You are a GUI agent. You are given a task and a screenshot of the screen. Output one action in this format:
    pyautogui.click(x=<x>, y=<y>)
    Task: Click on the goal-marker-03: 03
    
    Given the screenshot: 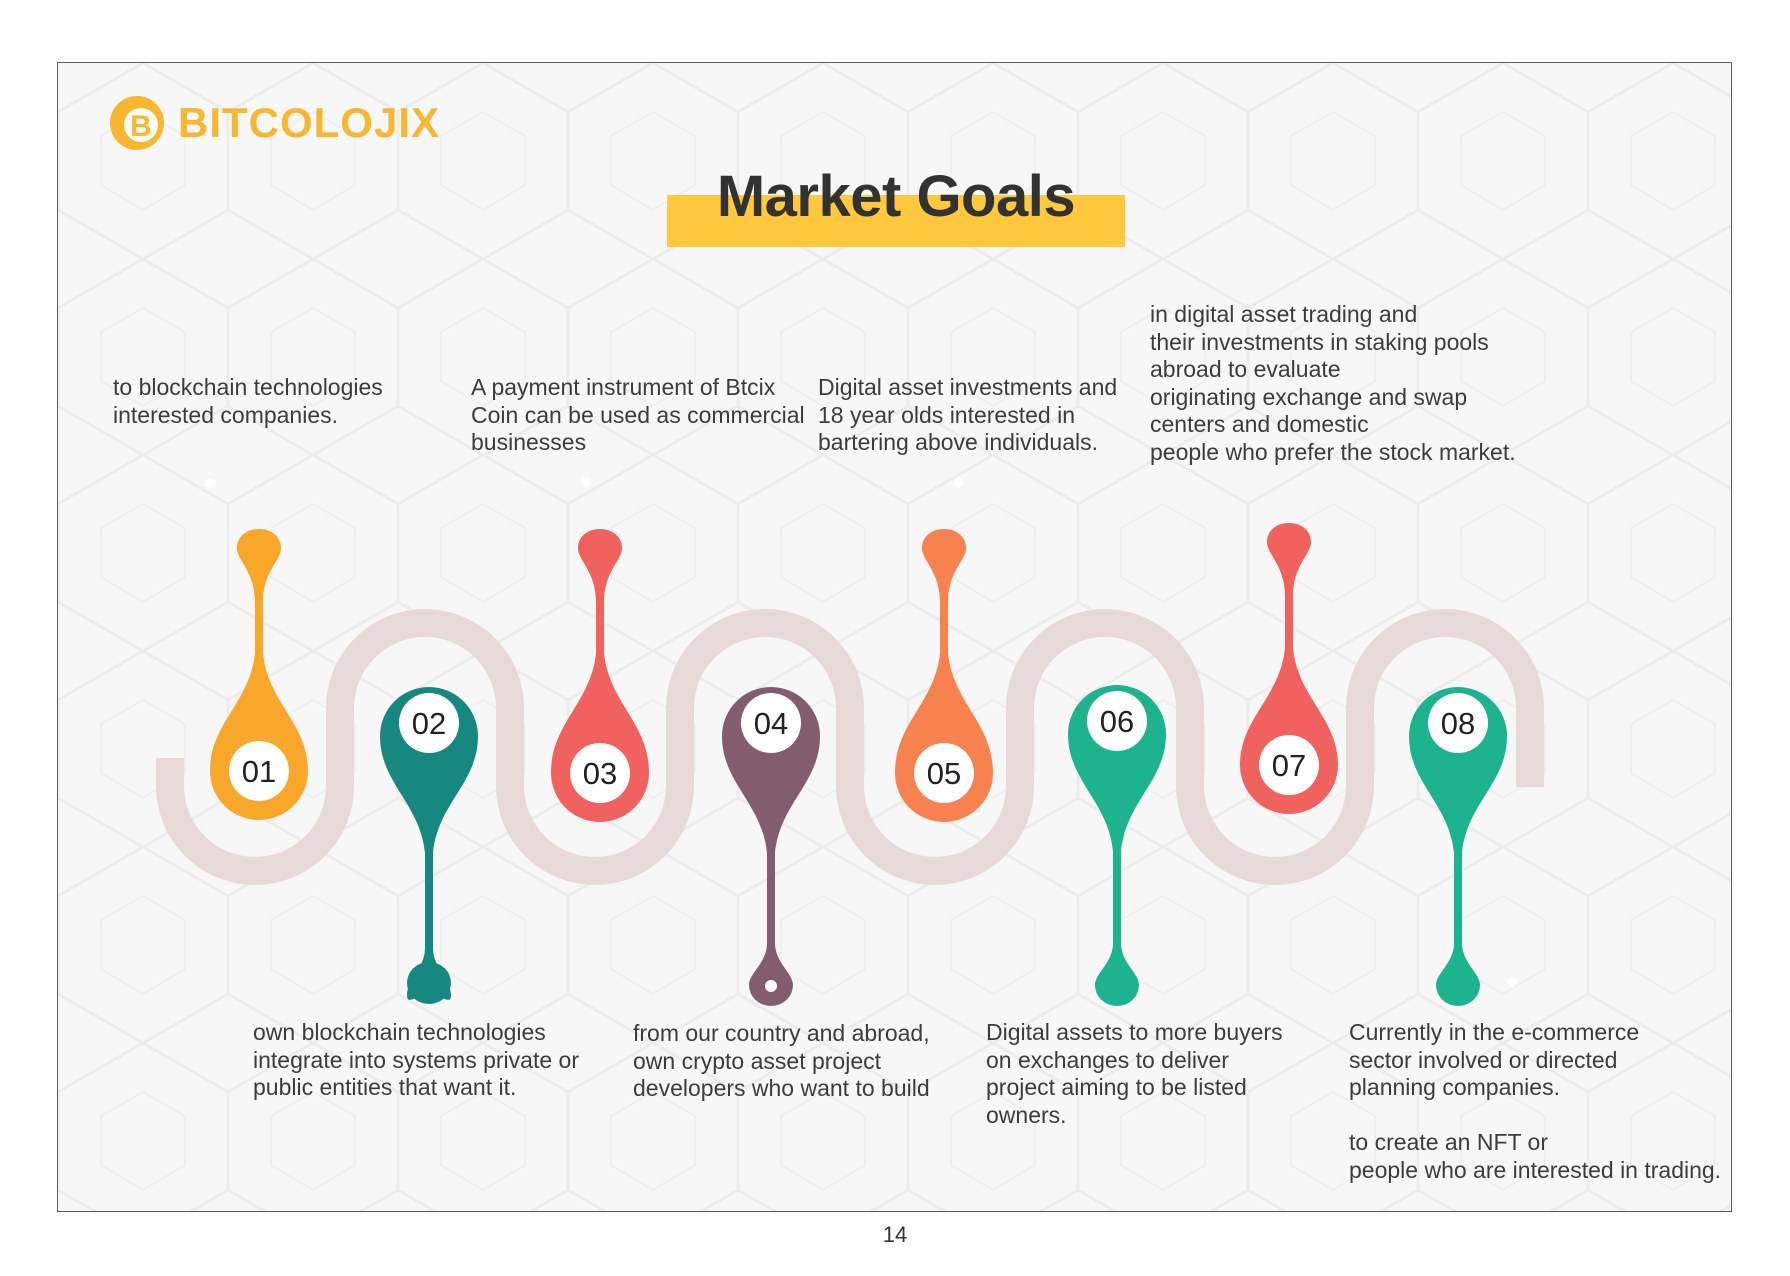 What is the action you would take?
    pyautogui.click(x=600, y=649)
    